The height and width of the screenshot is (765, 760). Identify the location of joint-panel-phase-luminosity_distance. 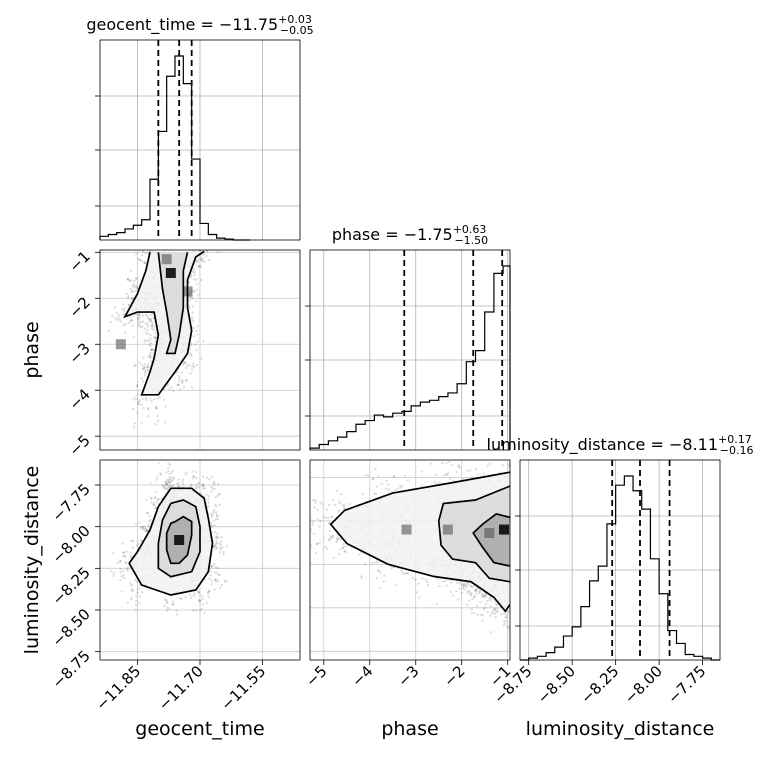
(428, 560).